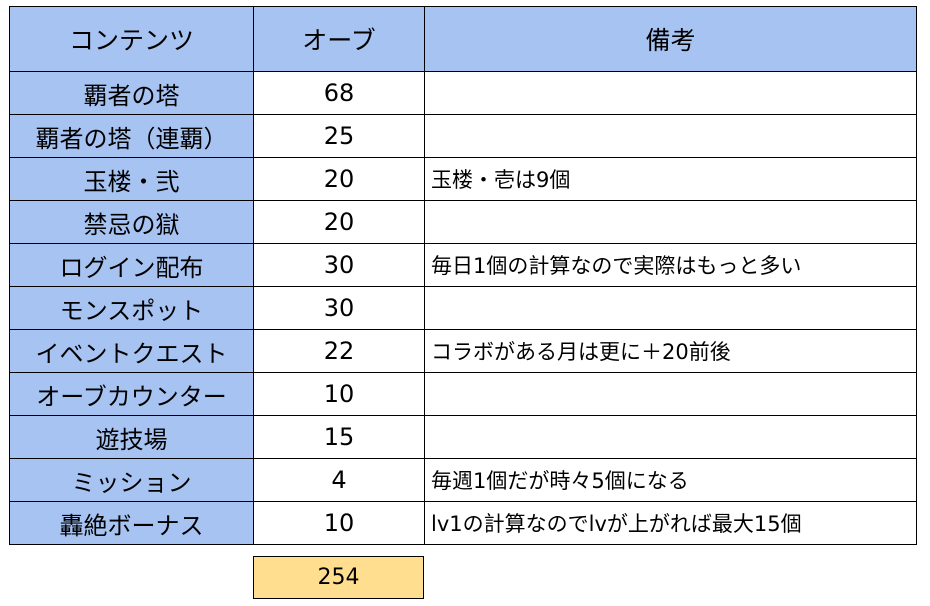 This screenshot has height=606, width=930. I want to click on note-cell: 玉楼・壱は9個, so click(670, 179).